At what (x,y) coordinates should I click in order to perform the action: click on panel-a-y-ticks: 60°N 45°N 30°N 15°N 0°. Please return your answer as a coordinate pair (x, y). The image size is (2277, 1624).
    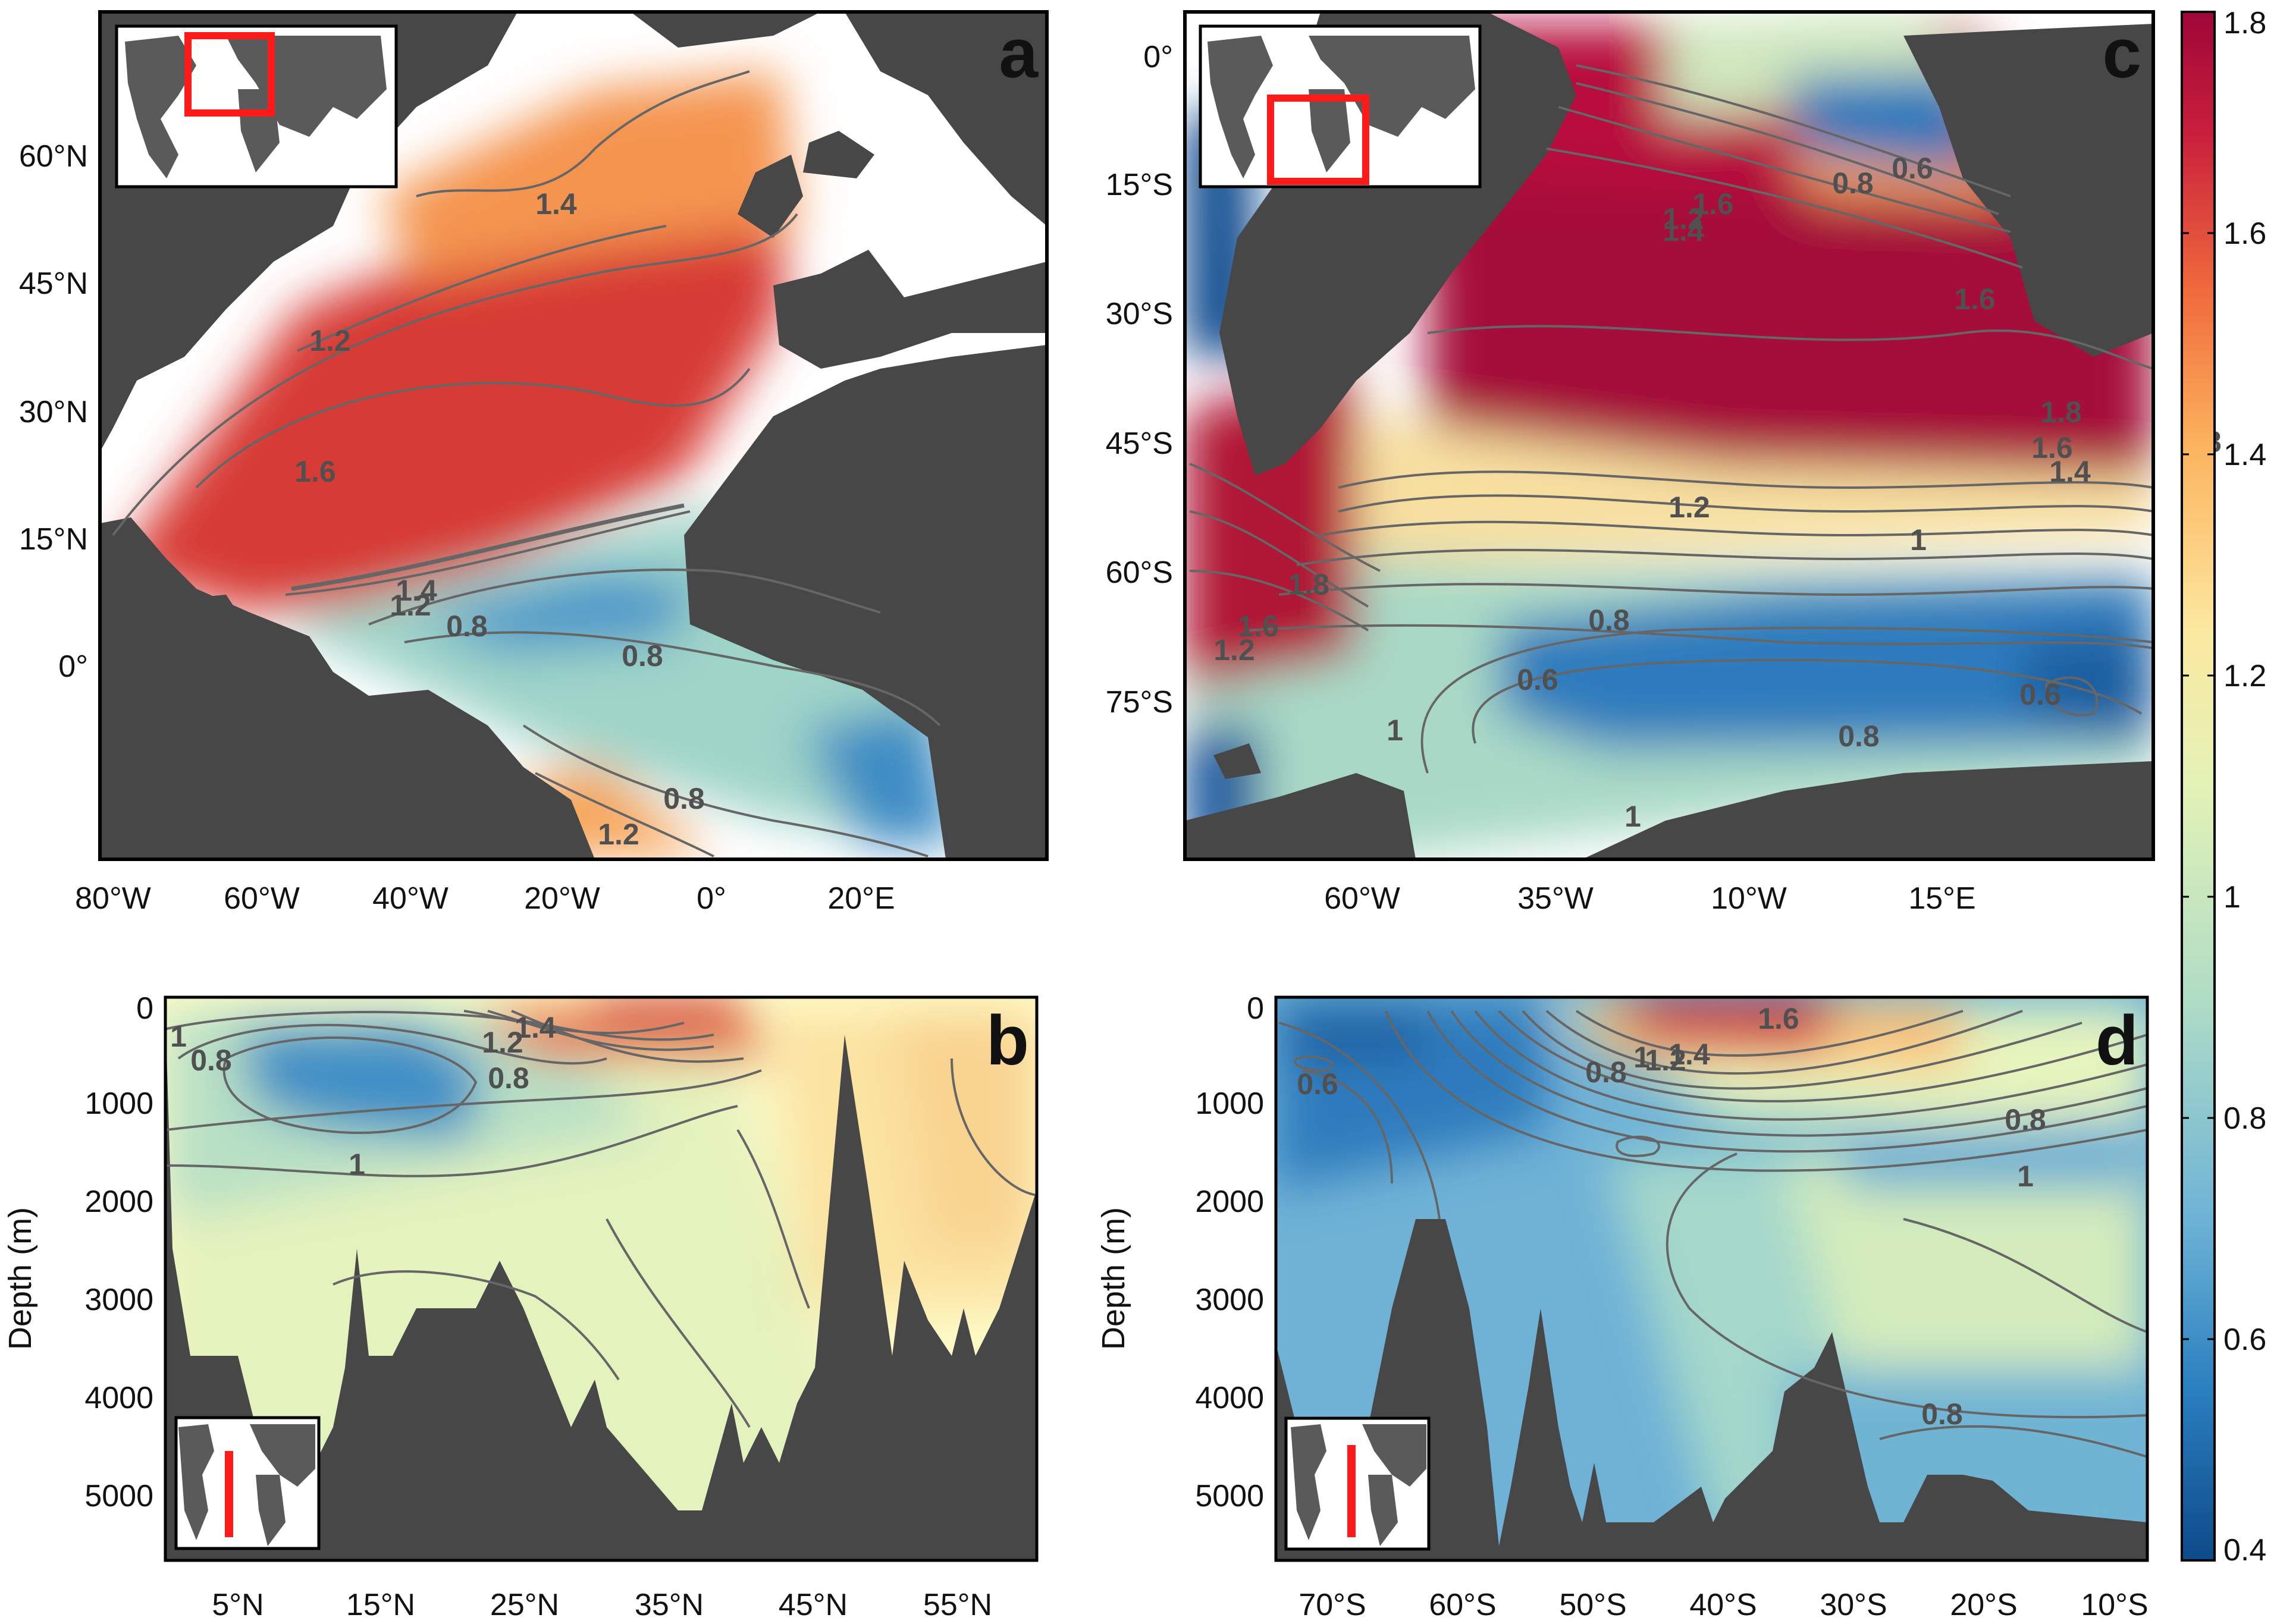
    Looking at the image, I should click on (53, 411).